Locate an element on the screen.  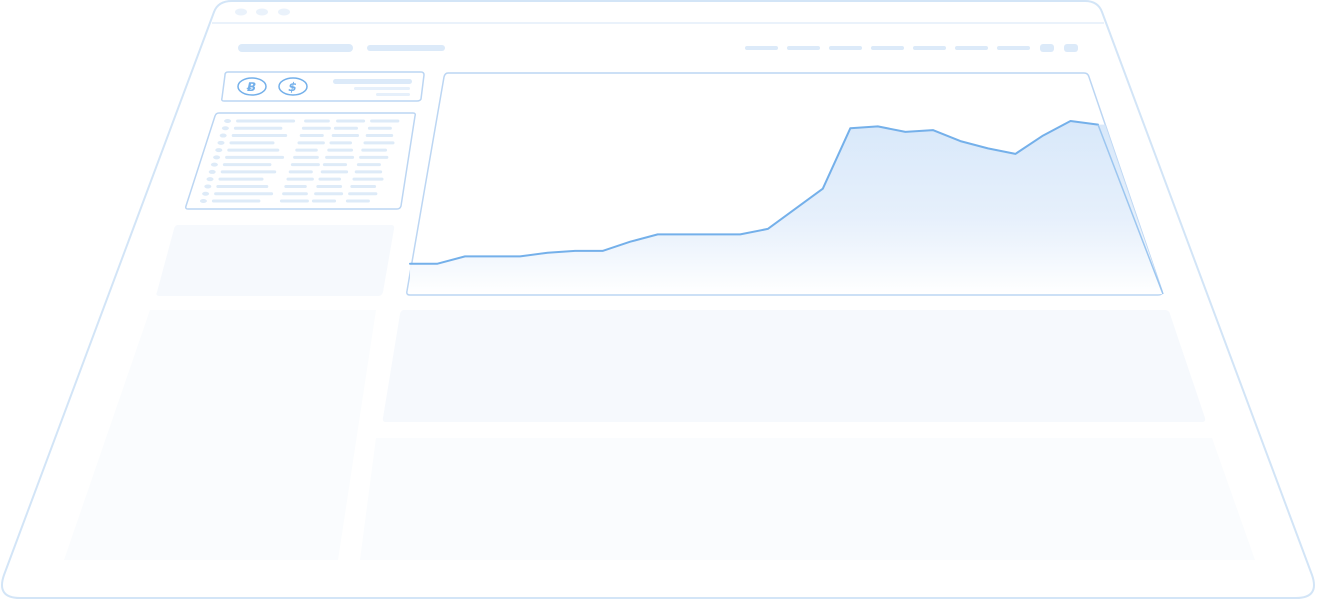
bitcoin-icon: Ƀ is located at coordinates (252, 86).